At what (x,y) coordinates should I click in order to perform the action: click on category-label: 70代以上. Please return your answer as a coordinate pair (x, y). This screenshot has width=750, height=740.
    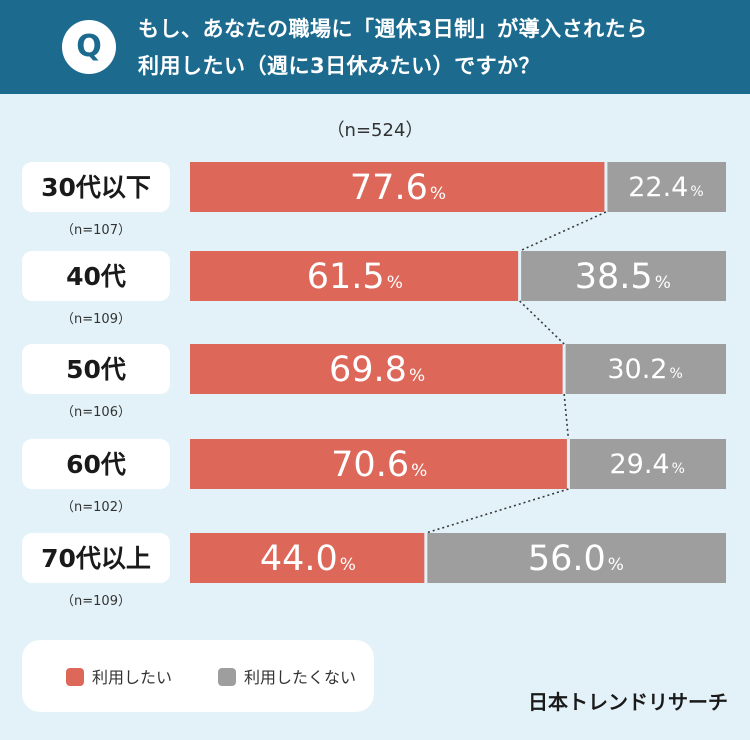
    Looking at the image, I should click on (96, 558).